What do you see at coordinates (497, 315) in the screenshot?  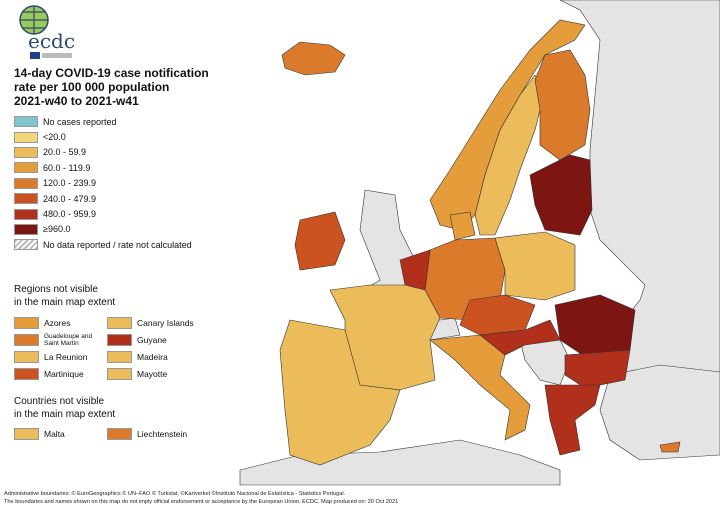 I see `czech-austria` at bounding box center [497, 315].